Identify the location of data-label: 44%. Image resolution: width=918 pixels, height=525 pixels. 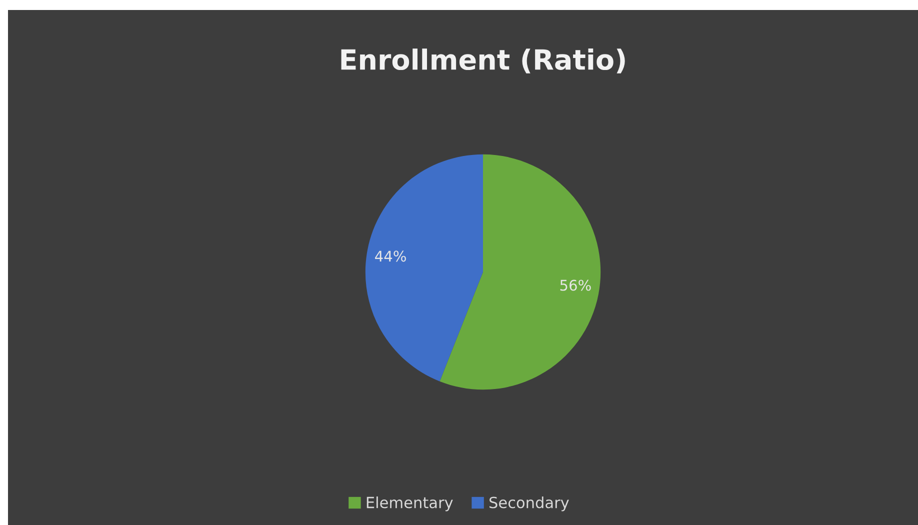
(390, 256).